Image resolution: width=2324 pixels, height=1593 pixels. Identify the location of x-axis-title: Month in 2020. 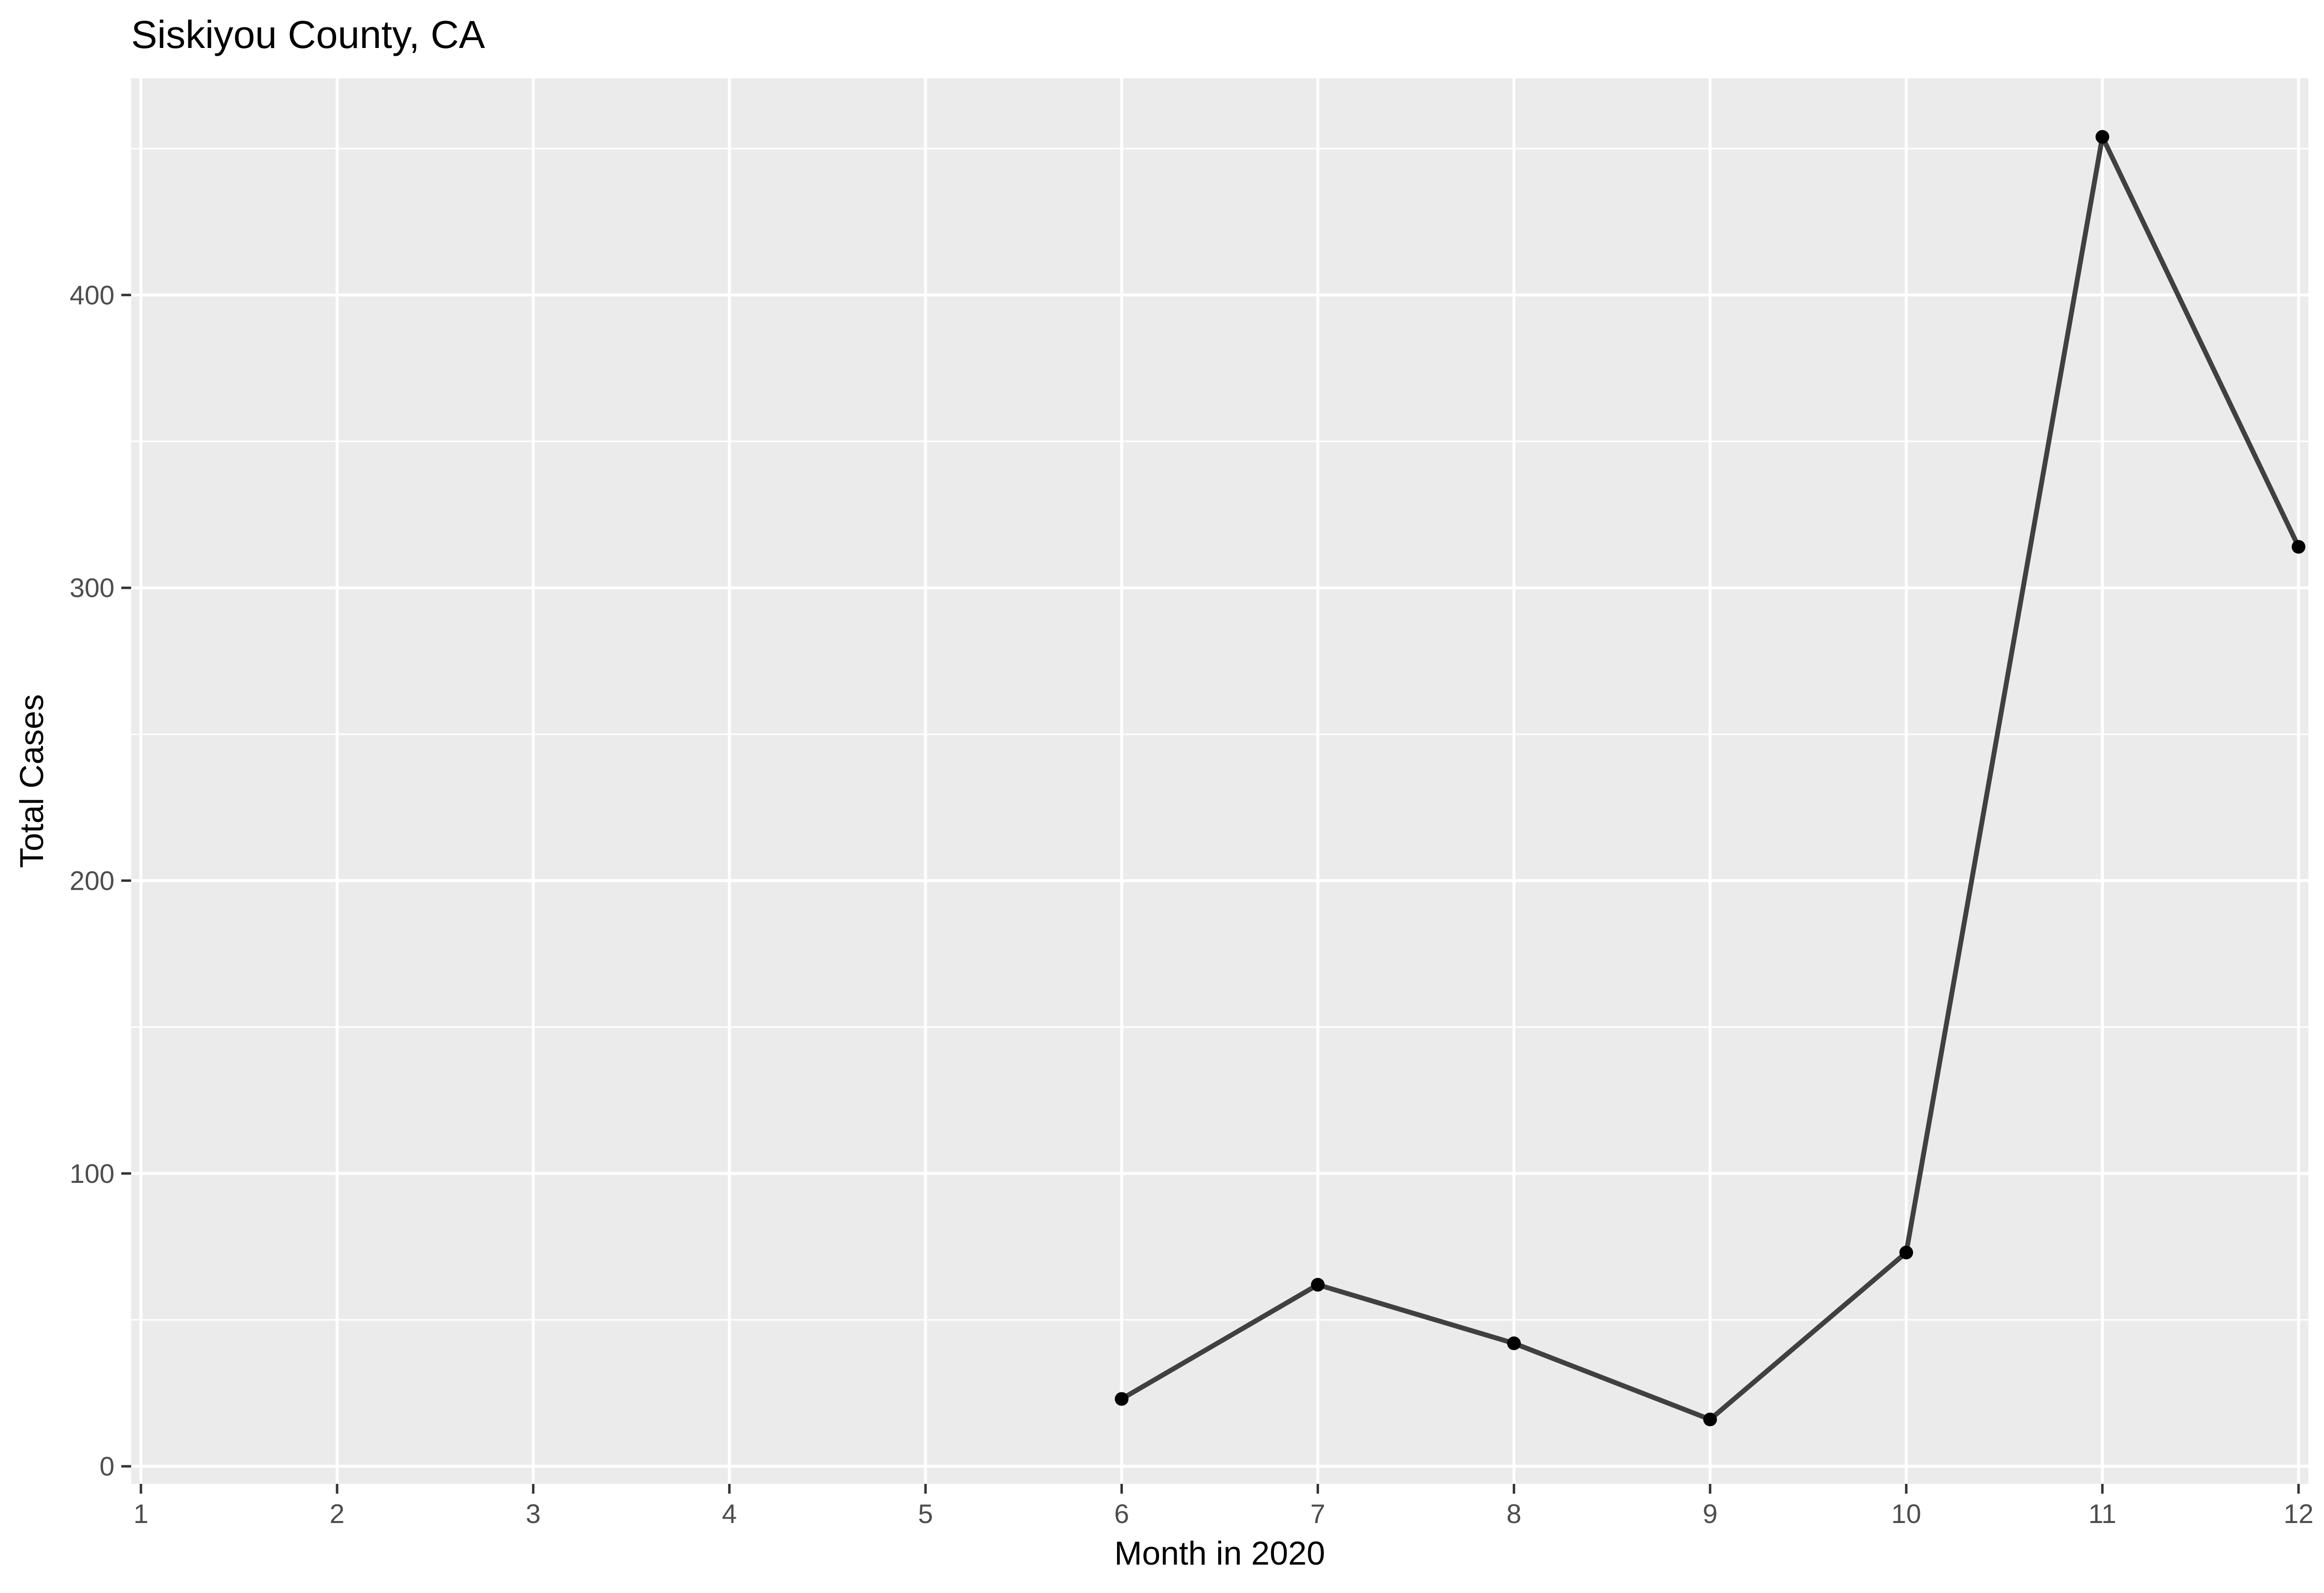
(1220, 1553).